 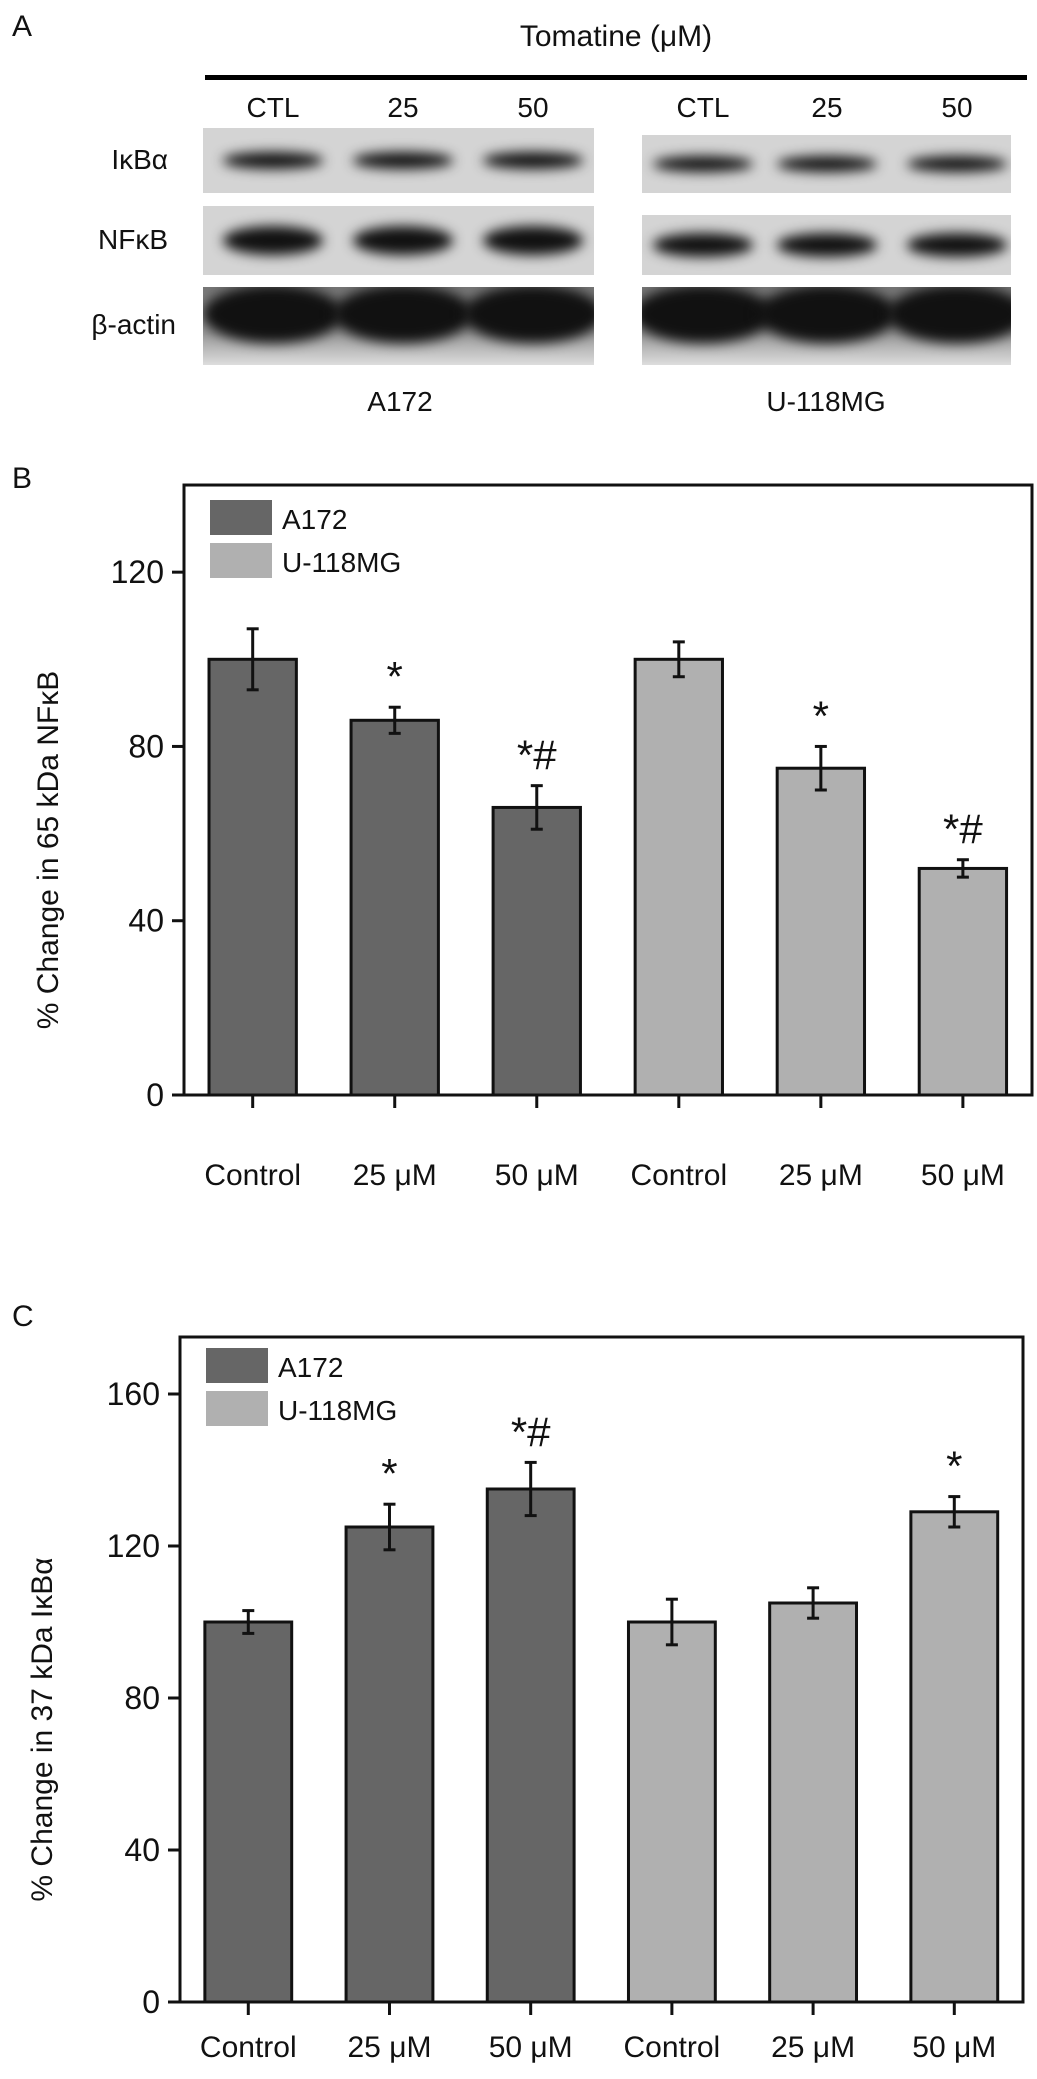 I want to click on panel-a-label: A, so click(x=22, y=26).